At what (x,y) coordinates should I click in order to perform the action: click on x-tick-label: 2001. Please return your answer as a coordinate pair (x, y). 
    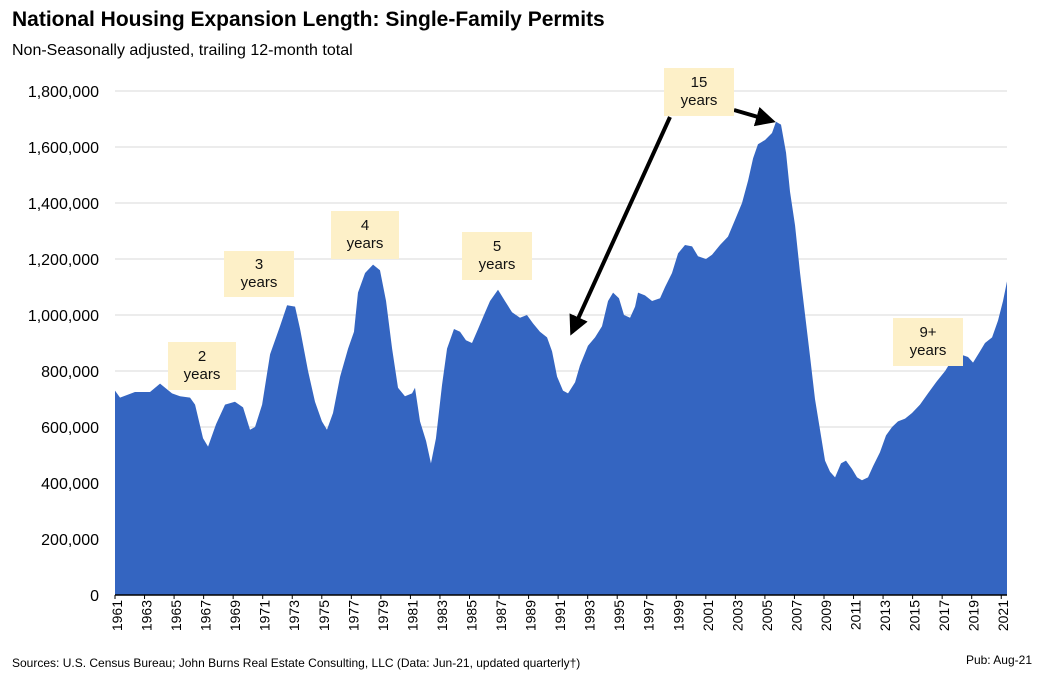
    Looking at the image, I should click on (708, 615).